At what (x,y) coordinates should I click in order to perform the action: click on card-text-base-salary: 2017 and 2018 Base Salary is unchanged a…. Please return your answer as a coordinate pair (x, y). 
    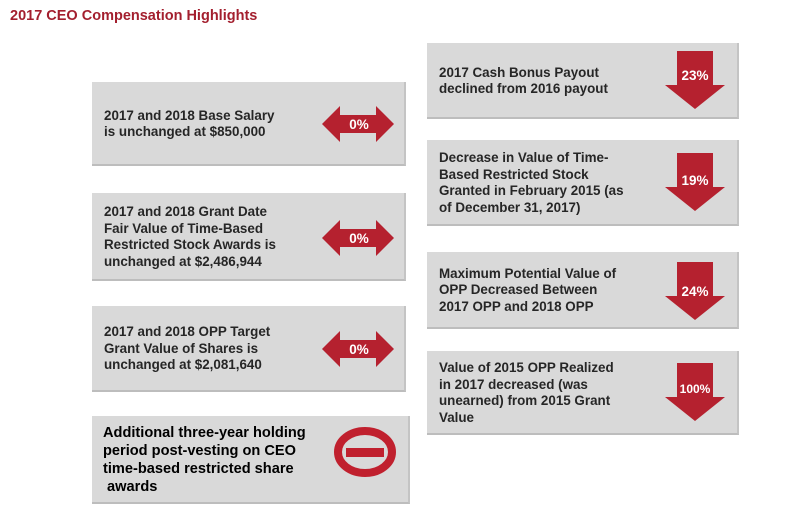
    Looking at the image, I should click on (189, 123).